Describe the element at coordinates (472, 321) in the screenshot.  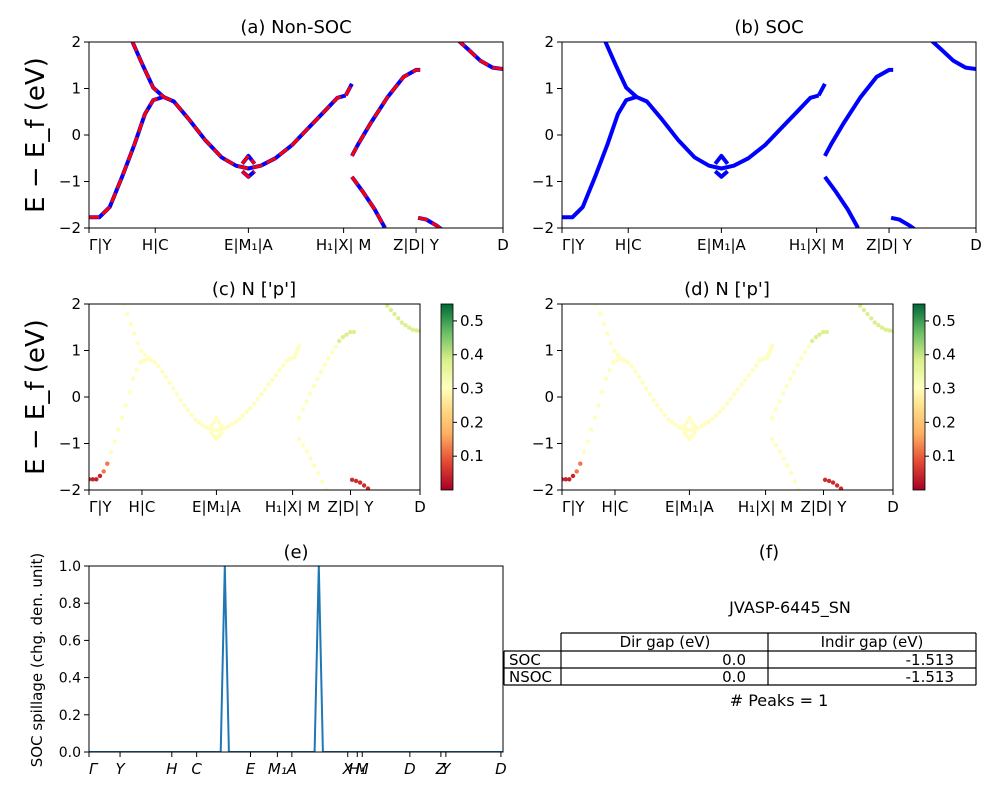
I see `colorbar-tick-label: 0.5` at that location.